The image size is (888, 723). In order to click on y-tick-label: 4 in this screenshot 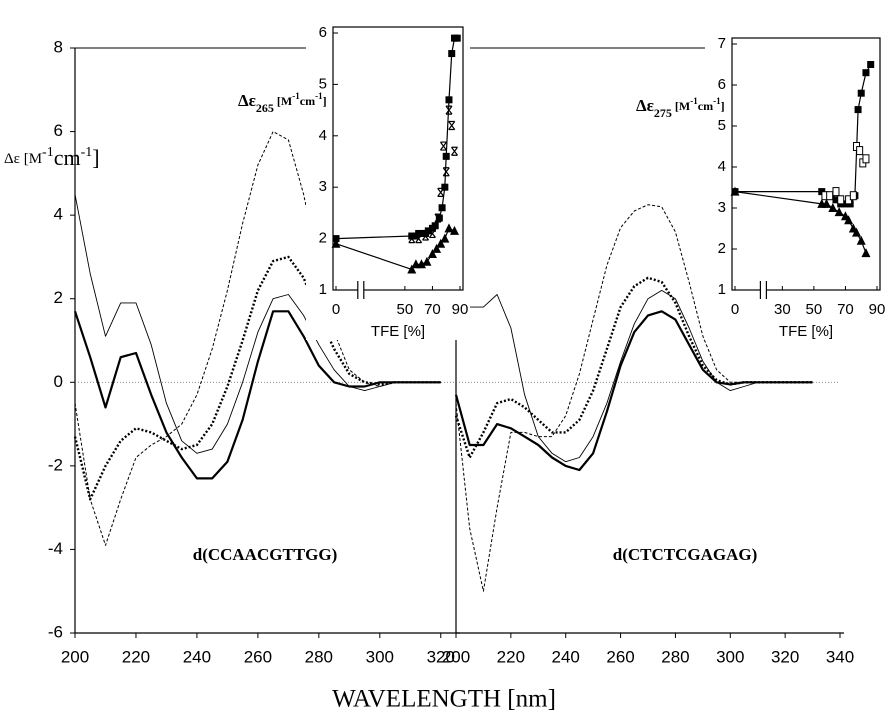, I will do `click(323, 135)`.